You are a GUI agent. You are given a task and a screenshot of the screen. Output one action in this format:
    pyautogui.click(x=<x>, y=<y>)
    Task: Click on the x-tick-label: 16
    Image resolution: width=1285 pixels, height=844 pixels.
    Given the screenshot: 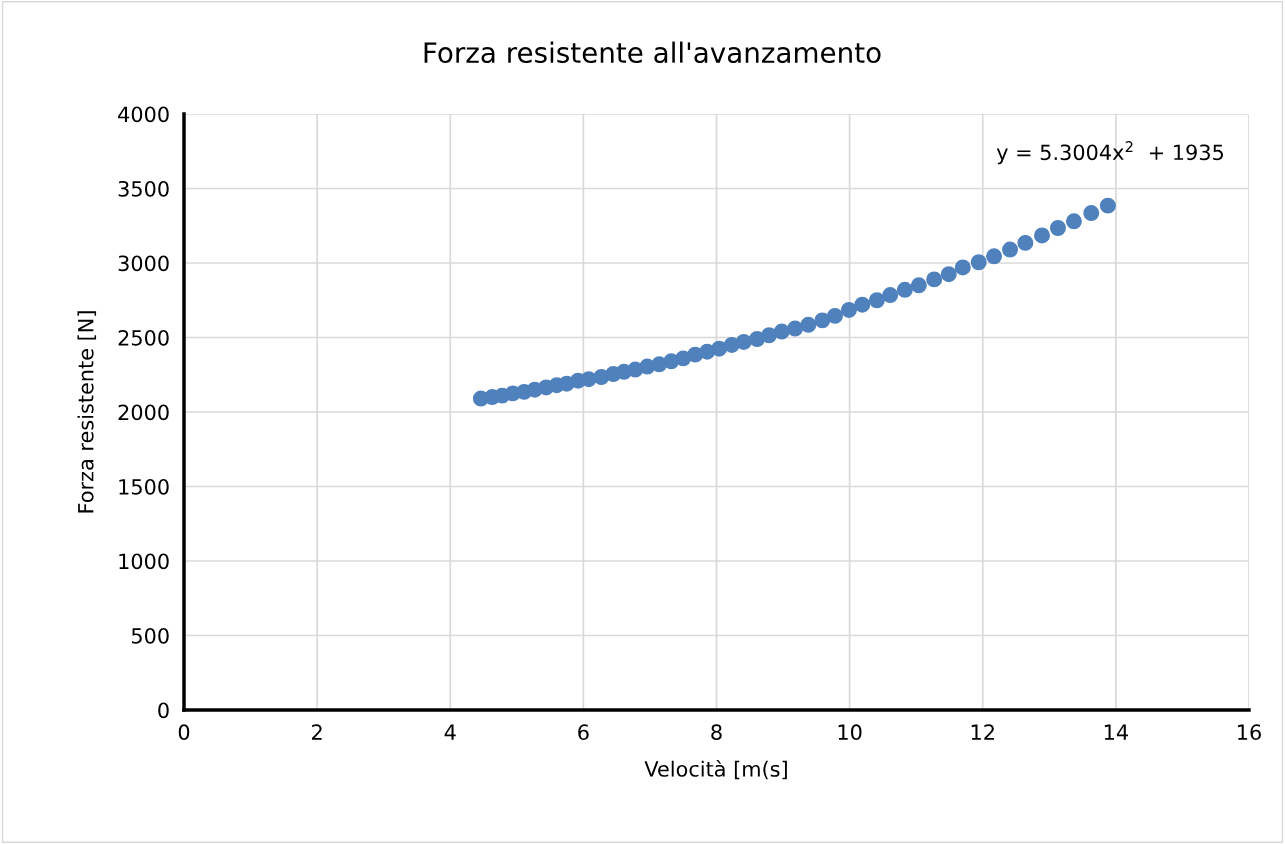 What is the action you would take?
    pyautogui.click(x=1249, y=732)
    